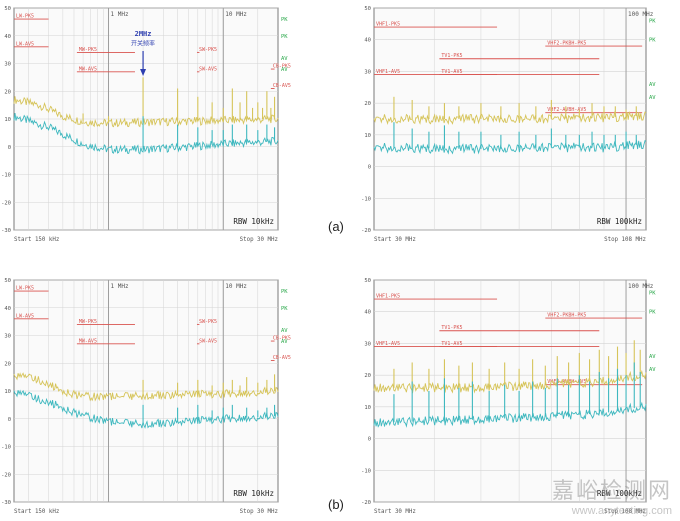  What do you see at coordinates (143, 43) in the screenshot?
I see `annotation-desc: 开关频率` at bounding box center [143, 43].